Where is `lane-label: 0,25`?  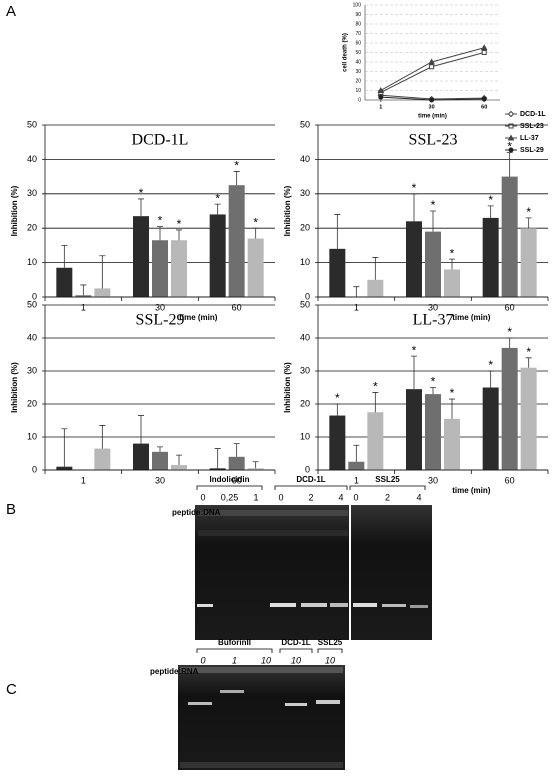 lane-label: 0,25 is located at coordinates (230, 497).